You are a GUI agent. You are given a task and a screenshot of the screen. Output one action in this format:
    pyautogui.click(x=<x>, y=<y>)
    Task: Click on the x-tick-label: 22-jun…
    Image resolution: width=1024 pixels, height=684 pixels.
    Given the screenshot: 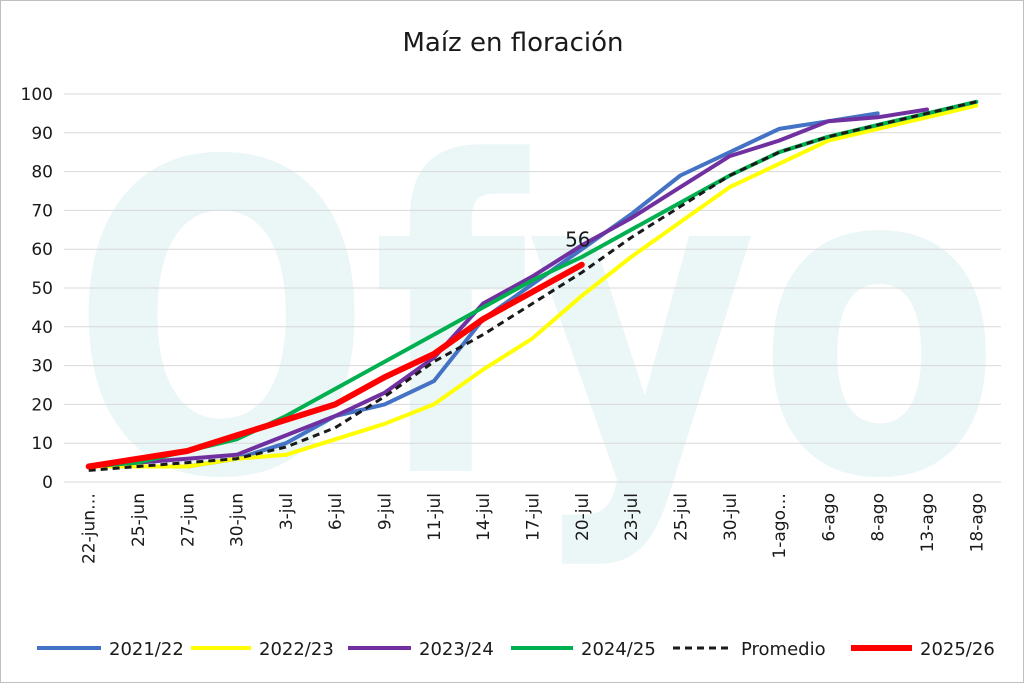 What is the action you would take?
    pyautogui.click(x=90, y=528)
    